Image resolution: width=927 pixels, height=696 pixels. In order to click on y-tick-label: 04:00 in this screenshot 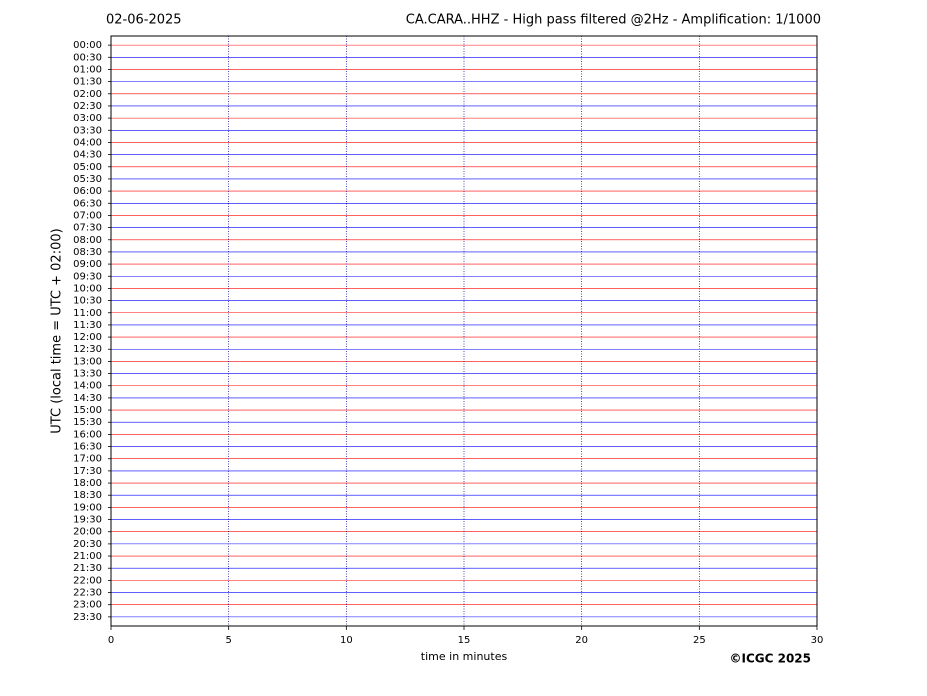, I will do `click(87, 142)`.